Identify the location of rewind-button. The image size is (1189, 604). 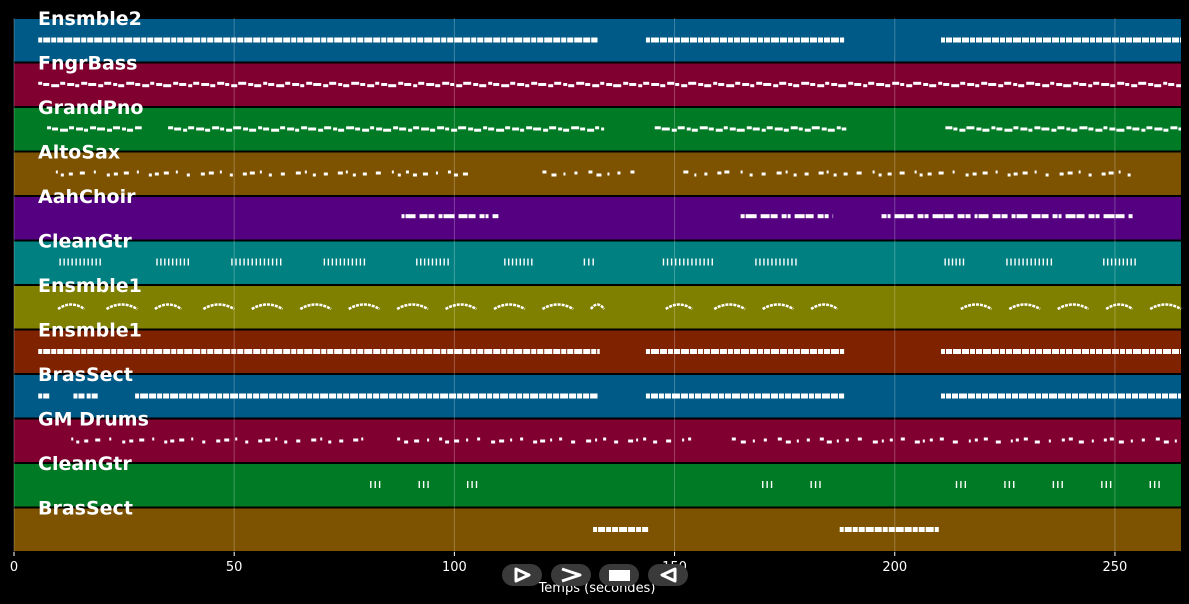
(668, 575).